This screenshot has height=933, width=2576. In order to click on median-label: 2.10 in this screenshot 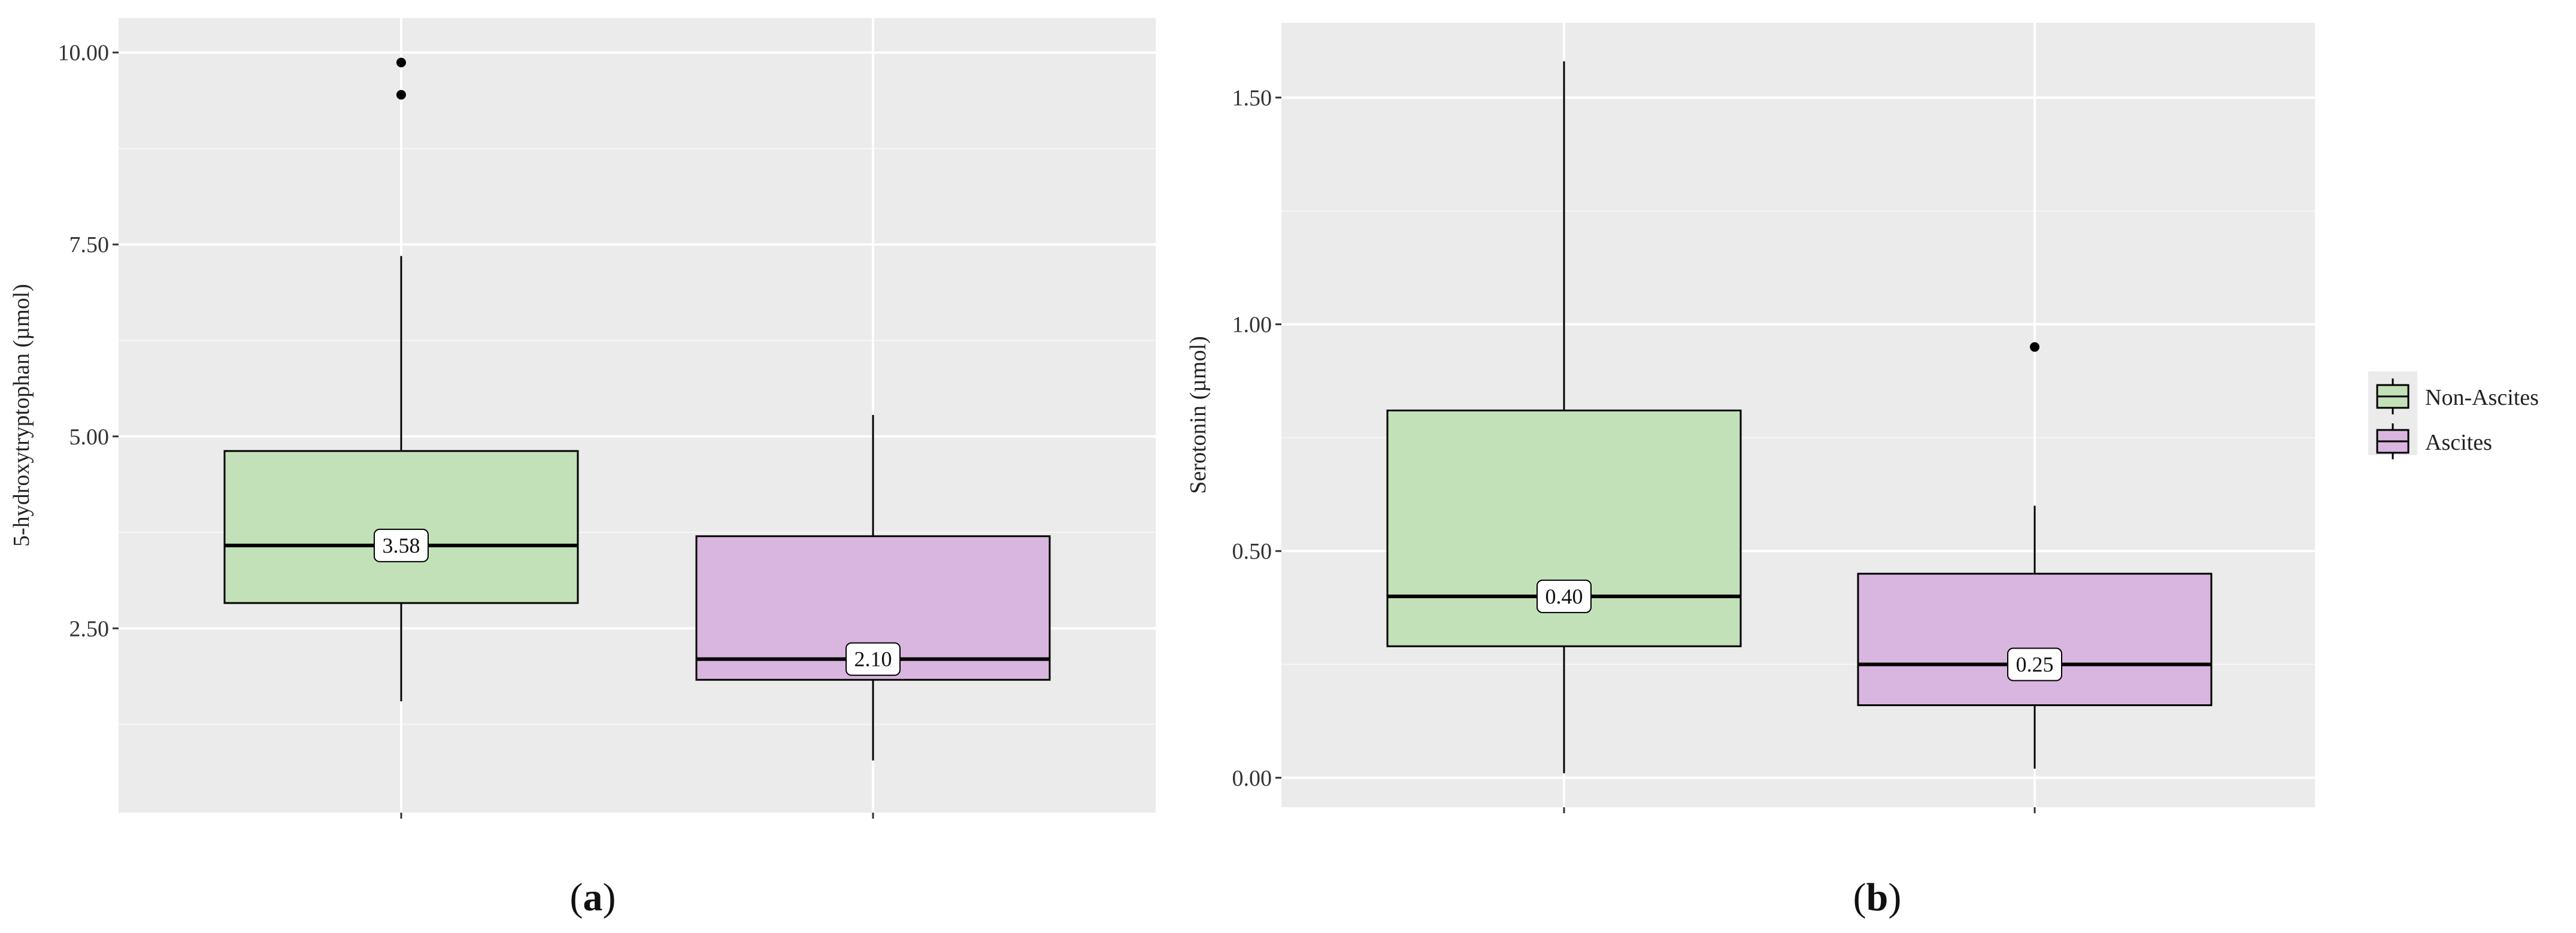, I will do `click(873, 659)`.